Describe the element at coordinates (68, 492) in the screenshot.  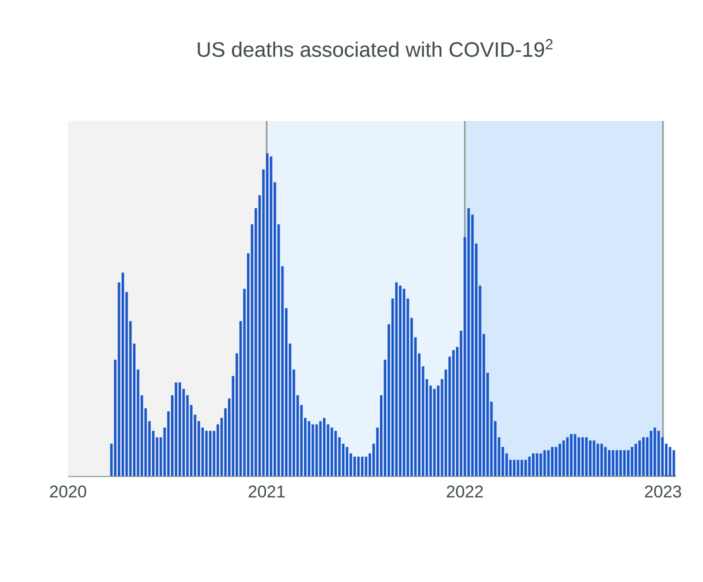
I see `x-tick-label: 2020` at that location.